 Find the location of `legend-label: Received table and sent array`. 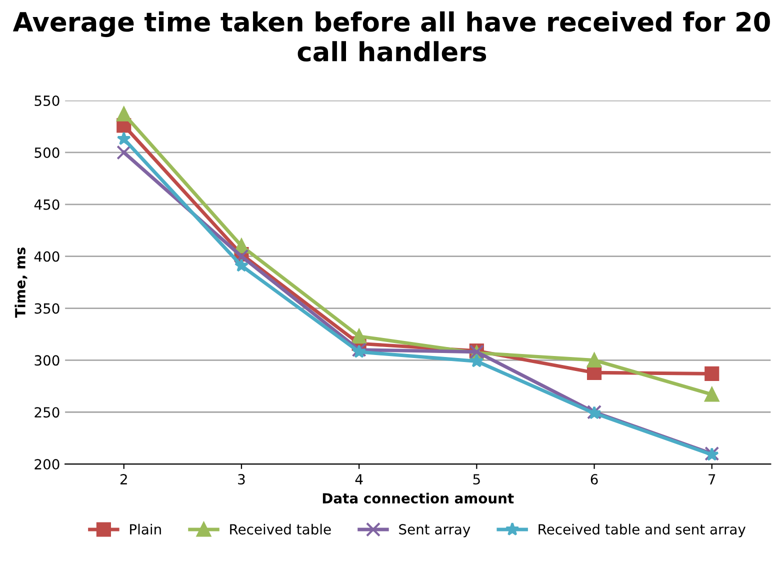

legend-label: Received table and sent array is located at coordinates (642, 531).